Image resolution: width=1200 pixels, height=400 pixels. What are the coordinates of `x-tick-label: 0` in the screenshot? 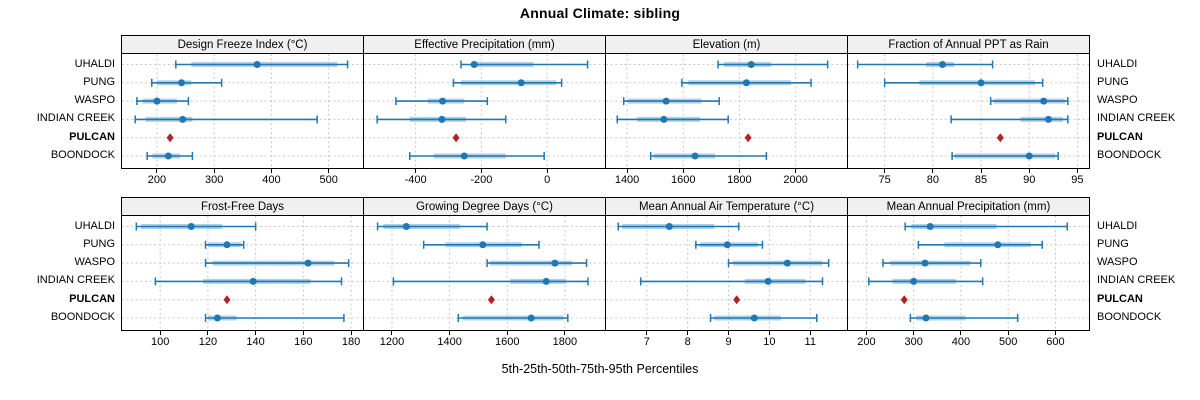 It's located at (547, 180).